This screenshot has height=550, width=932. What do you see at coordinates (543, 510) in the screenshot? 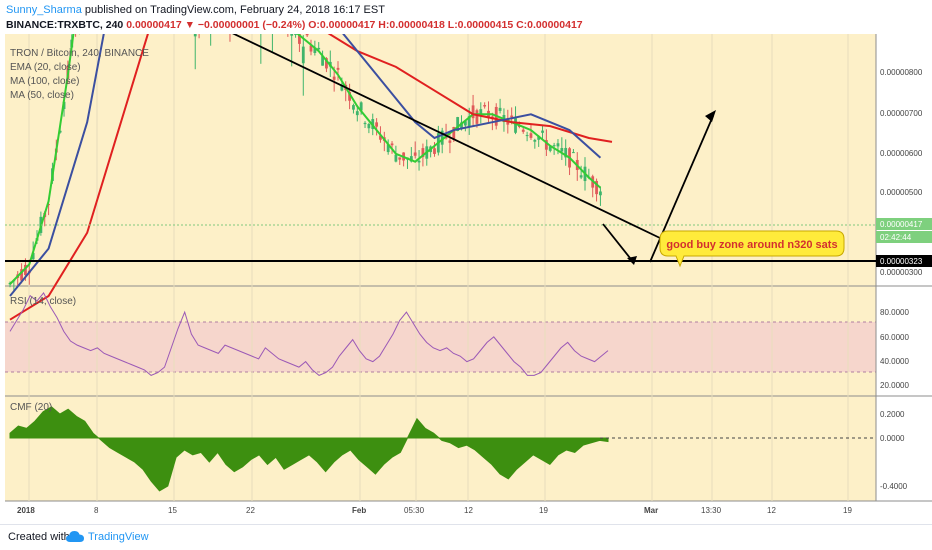
I see `time-tick: 19` at bounding box center [543, 510].